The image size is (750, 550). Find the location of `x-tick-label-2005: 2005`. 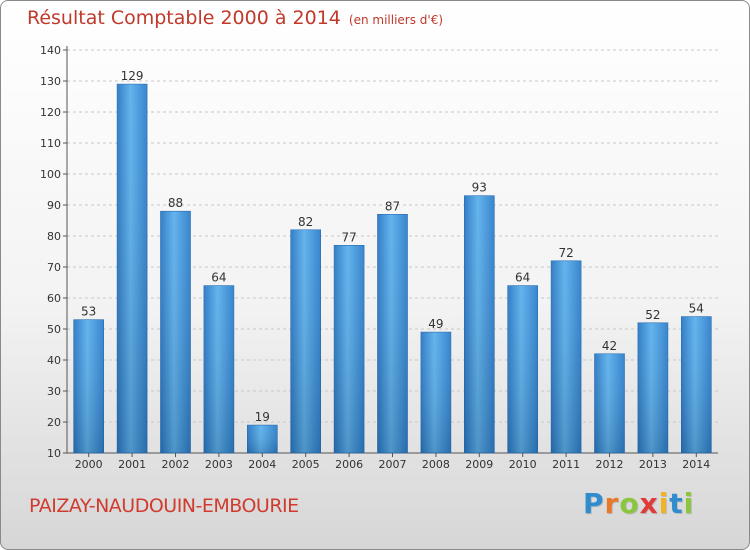

x-tick-label-2005: 2005 is located at coordinates (306, 464).